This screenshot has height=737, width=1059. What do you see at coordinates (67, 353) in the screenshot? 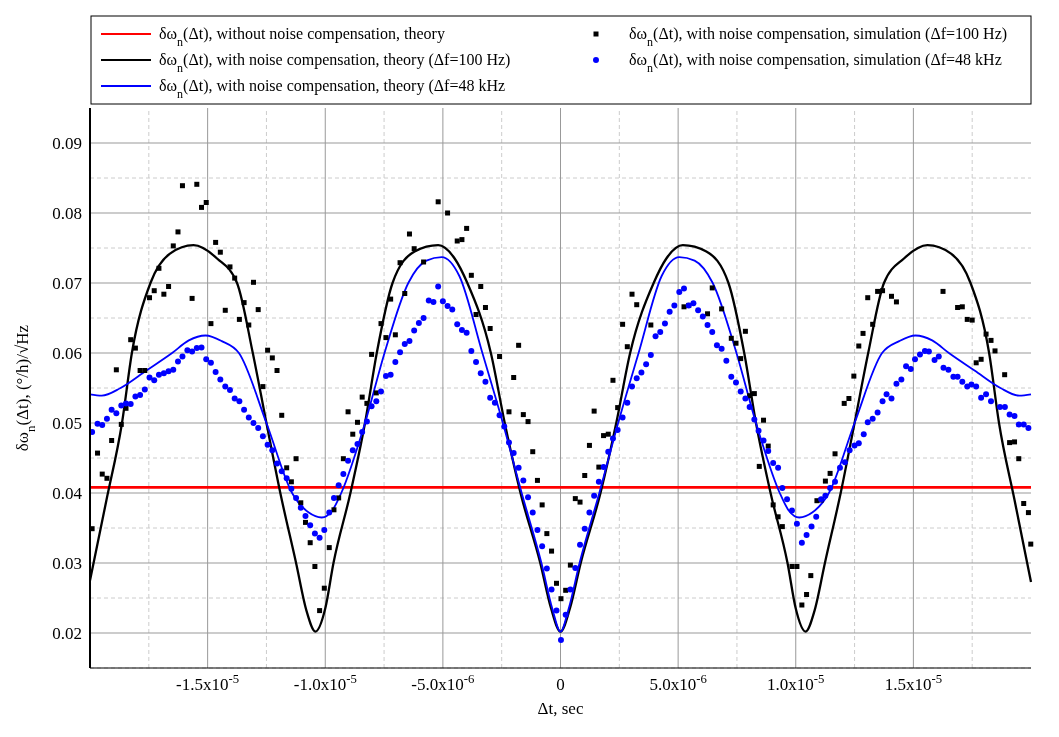
I see `y-tick-label: 0.06` at bounding box center [67, 353].